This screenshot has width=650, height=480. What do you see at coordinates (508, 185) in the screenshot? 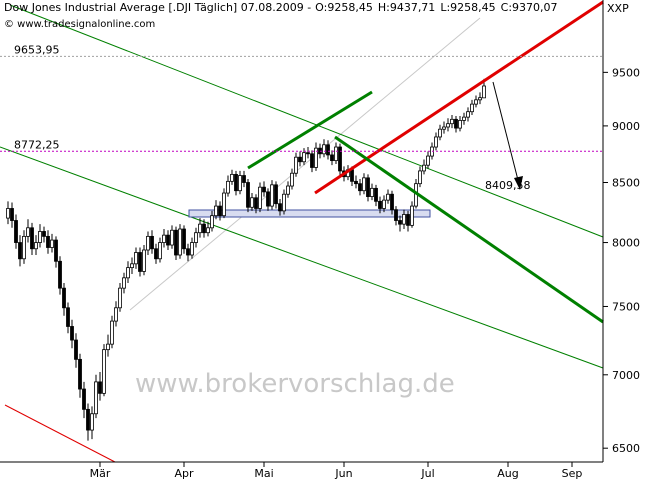
I see `value-annotation: 8409,58` at bounding box center [508, 185].